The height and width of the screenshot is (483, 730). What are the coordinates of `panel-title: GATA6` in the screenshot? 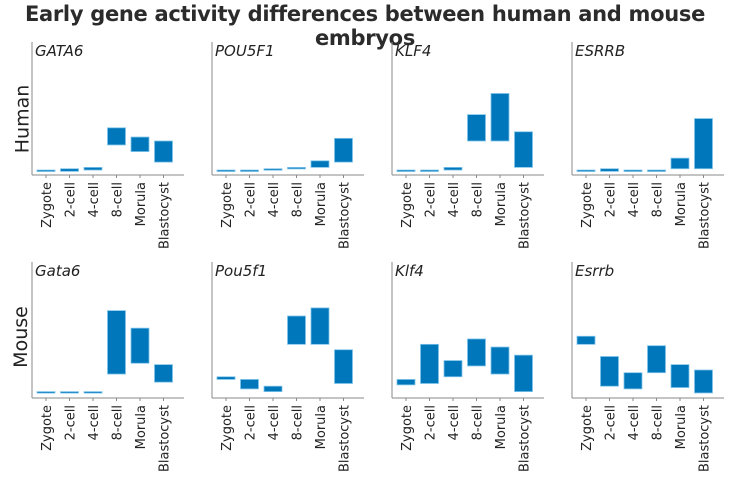 It's located at (59, 51).